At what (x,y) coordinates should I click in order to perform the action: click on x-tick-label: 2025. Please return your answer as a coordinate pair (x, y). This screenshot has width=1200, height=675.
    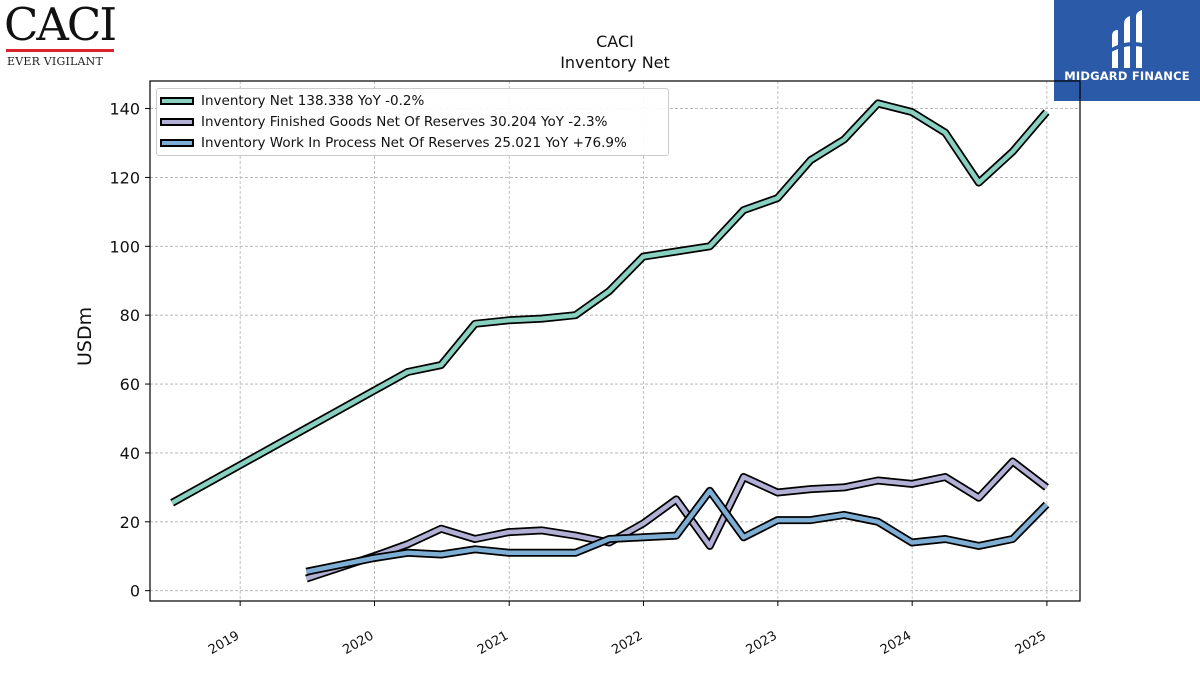
    Looking at the image, I should click on (1031, 643).